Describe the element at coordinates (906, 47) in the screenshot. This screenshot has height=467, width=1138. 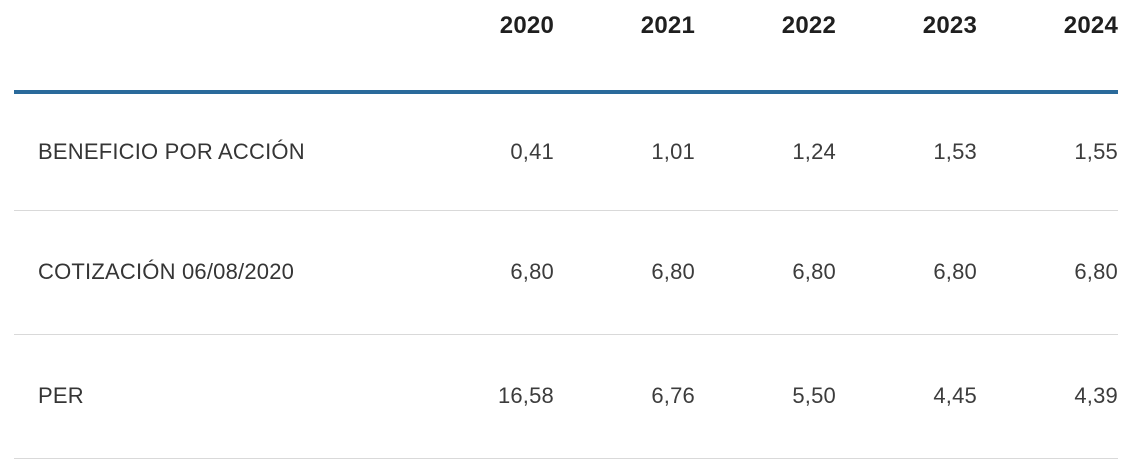
I see `header-year-2023: 2023` at that location.